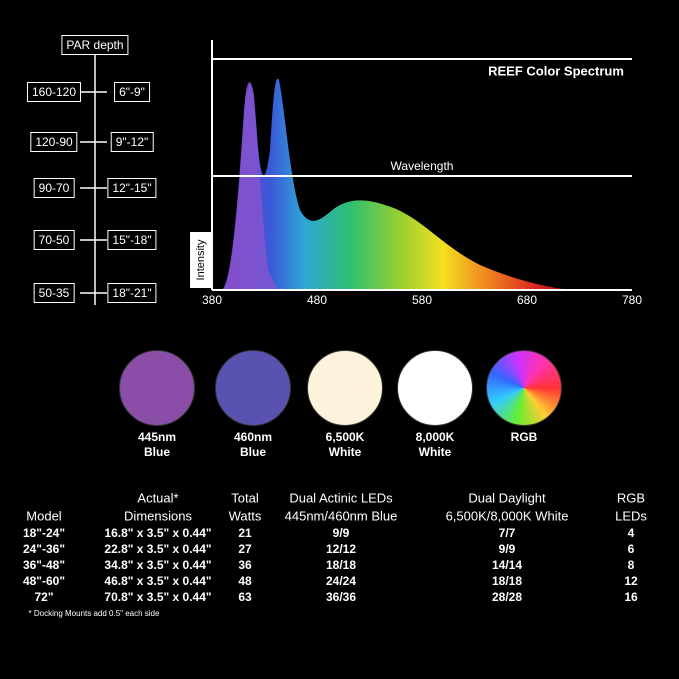  Describe the element at coordinates (527, 300) in the screenshot. I see `x-tick-label: 680` at that location.